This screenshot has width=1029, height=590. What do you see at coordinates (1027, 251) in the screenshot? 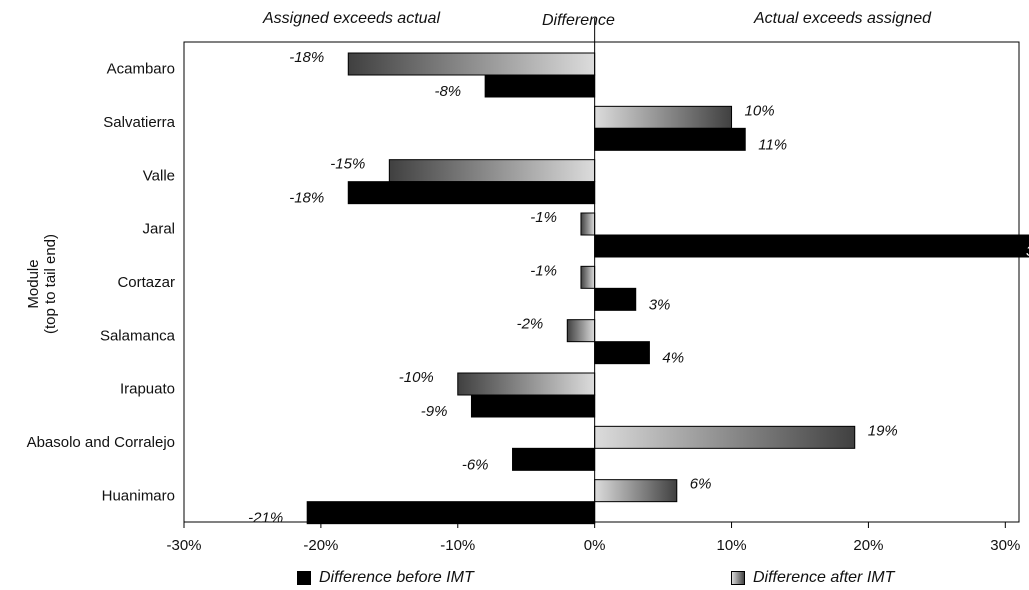
I see `data-label-before-3: 34%` at bounding box center [1027, 251].